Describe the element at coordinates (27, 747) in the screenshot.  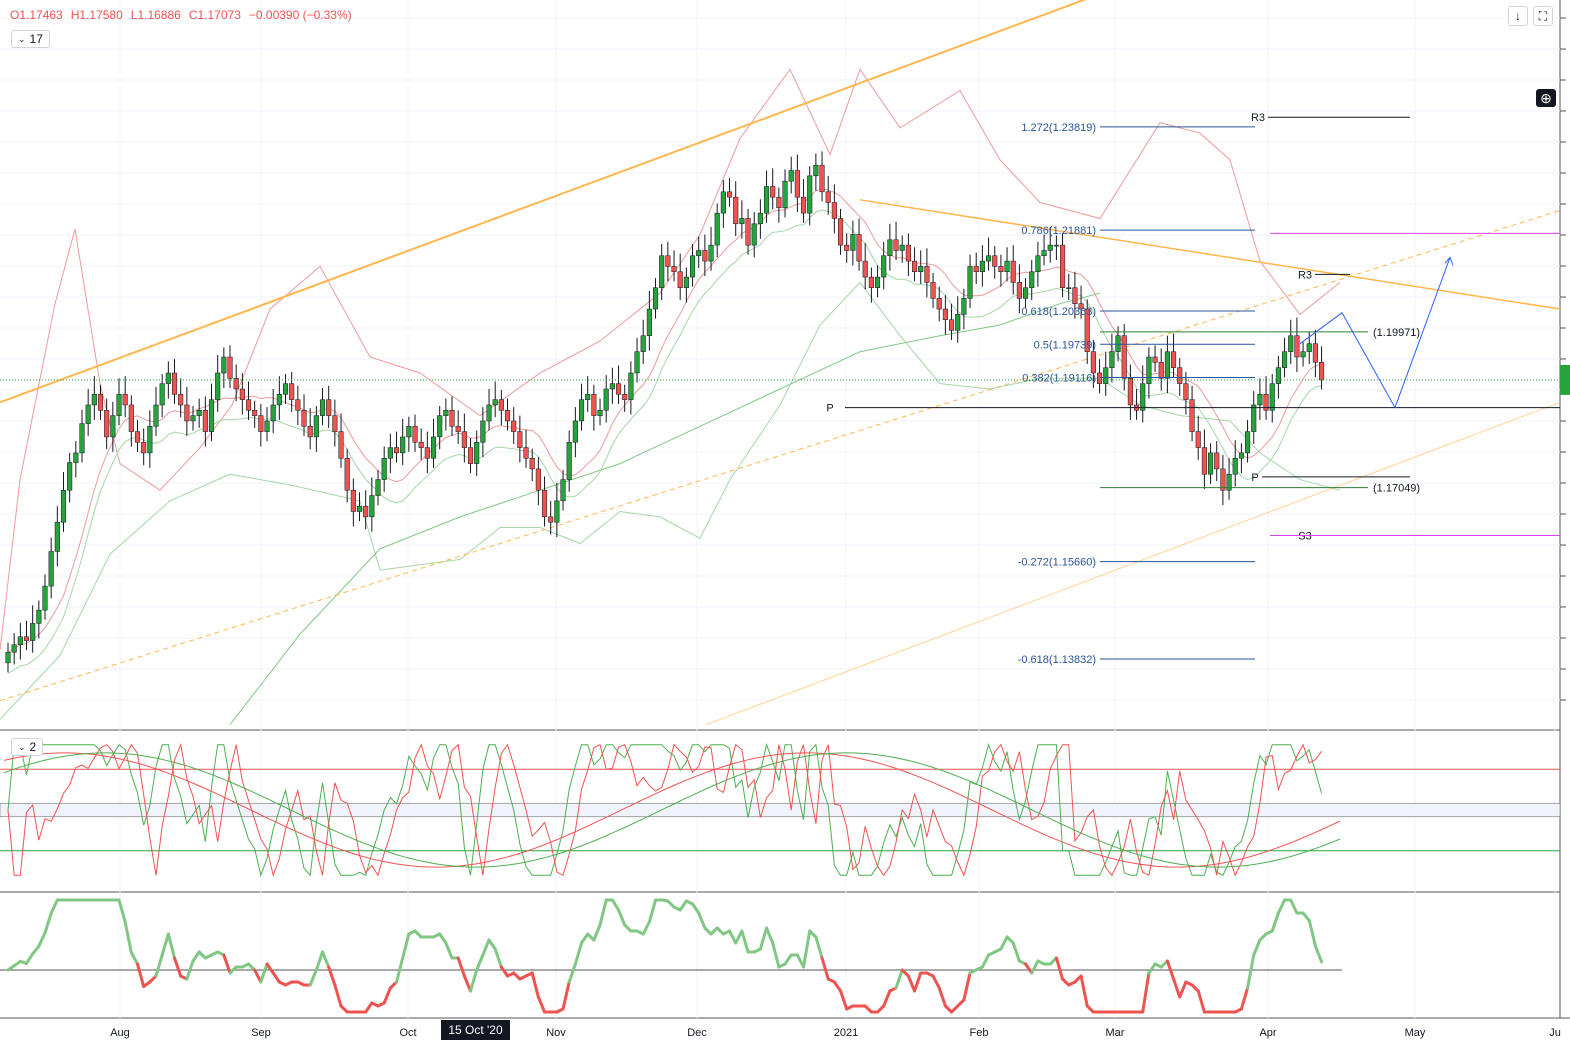
I see `osc-pane-collapse-button: ⌄ 2` at that location.